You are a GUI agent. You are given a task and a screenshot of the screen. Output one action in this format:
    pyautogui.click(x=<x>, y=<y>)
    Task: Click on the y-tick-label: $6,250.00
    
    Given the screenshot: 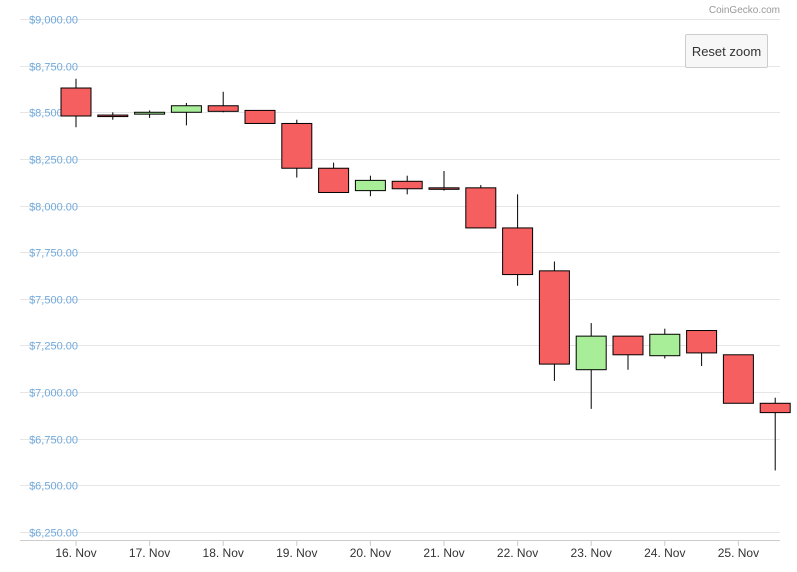 What is the action you would take?
    pyautogui.click(x=53, y=534)
    